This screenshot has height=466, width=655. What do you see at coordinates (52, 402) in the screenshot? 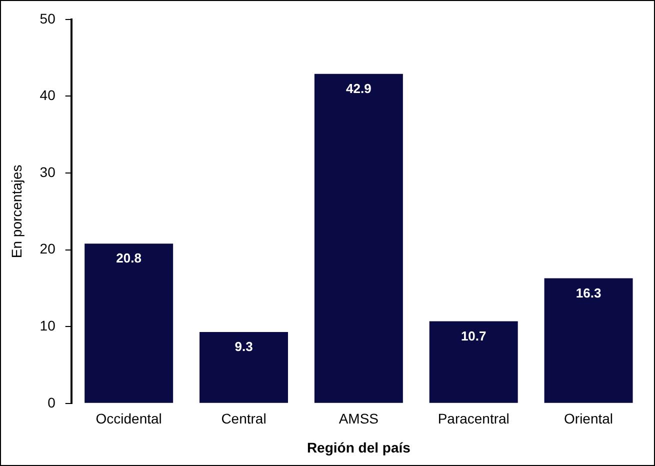
I see `y-tick-label: 0` at bounding box center [52, 402].